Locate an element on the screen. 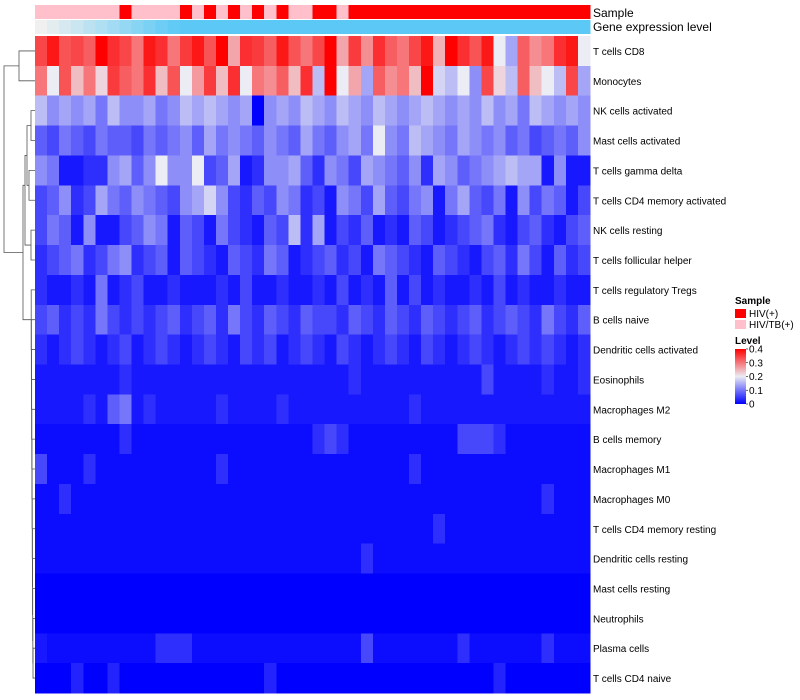 This screenshot has height=700, width=800. row-label: Plasma cells is located at coordinates (621, 649).